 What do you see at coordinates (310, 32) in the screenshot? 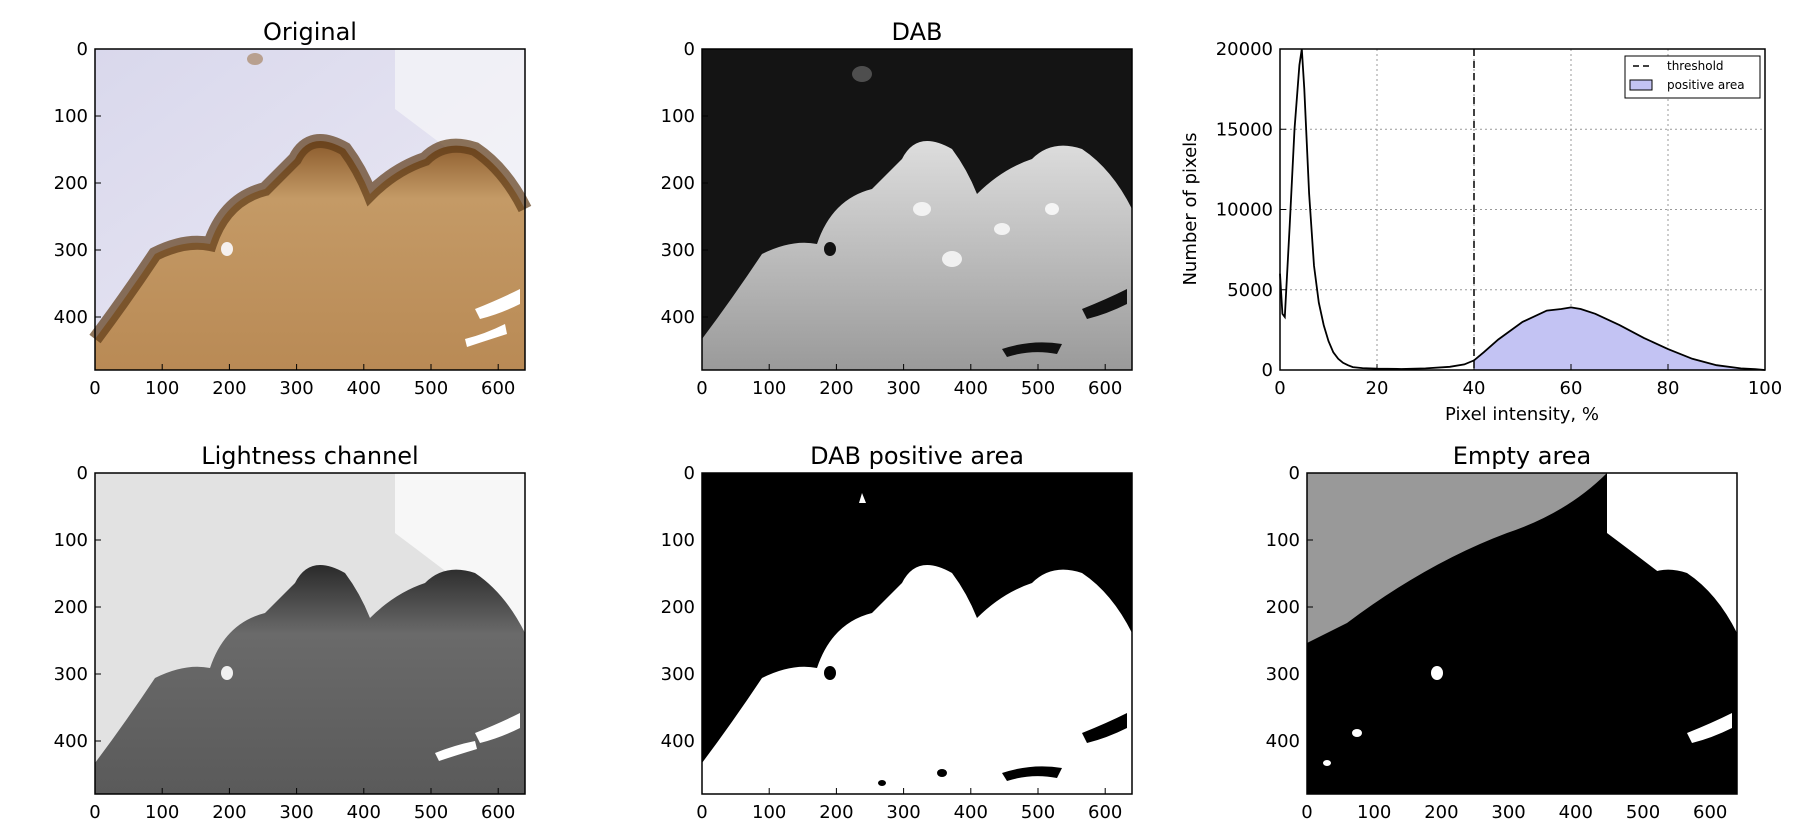
I see `panel-title: Original` at bounding box center [310, 32].